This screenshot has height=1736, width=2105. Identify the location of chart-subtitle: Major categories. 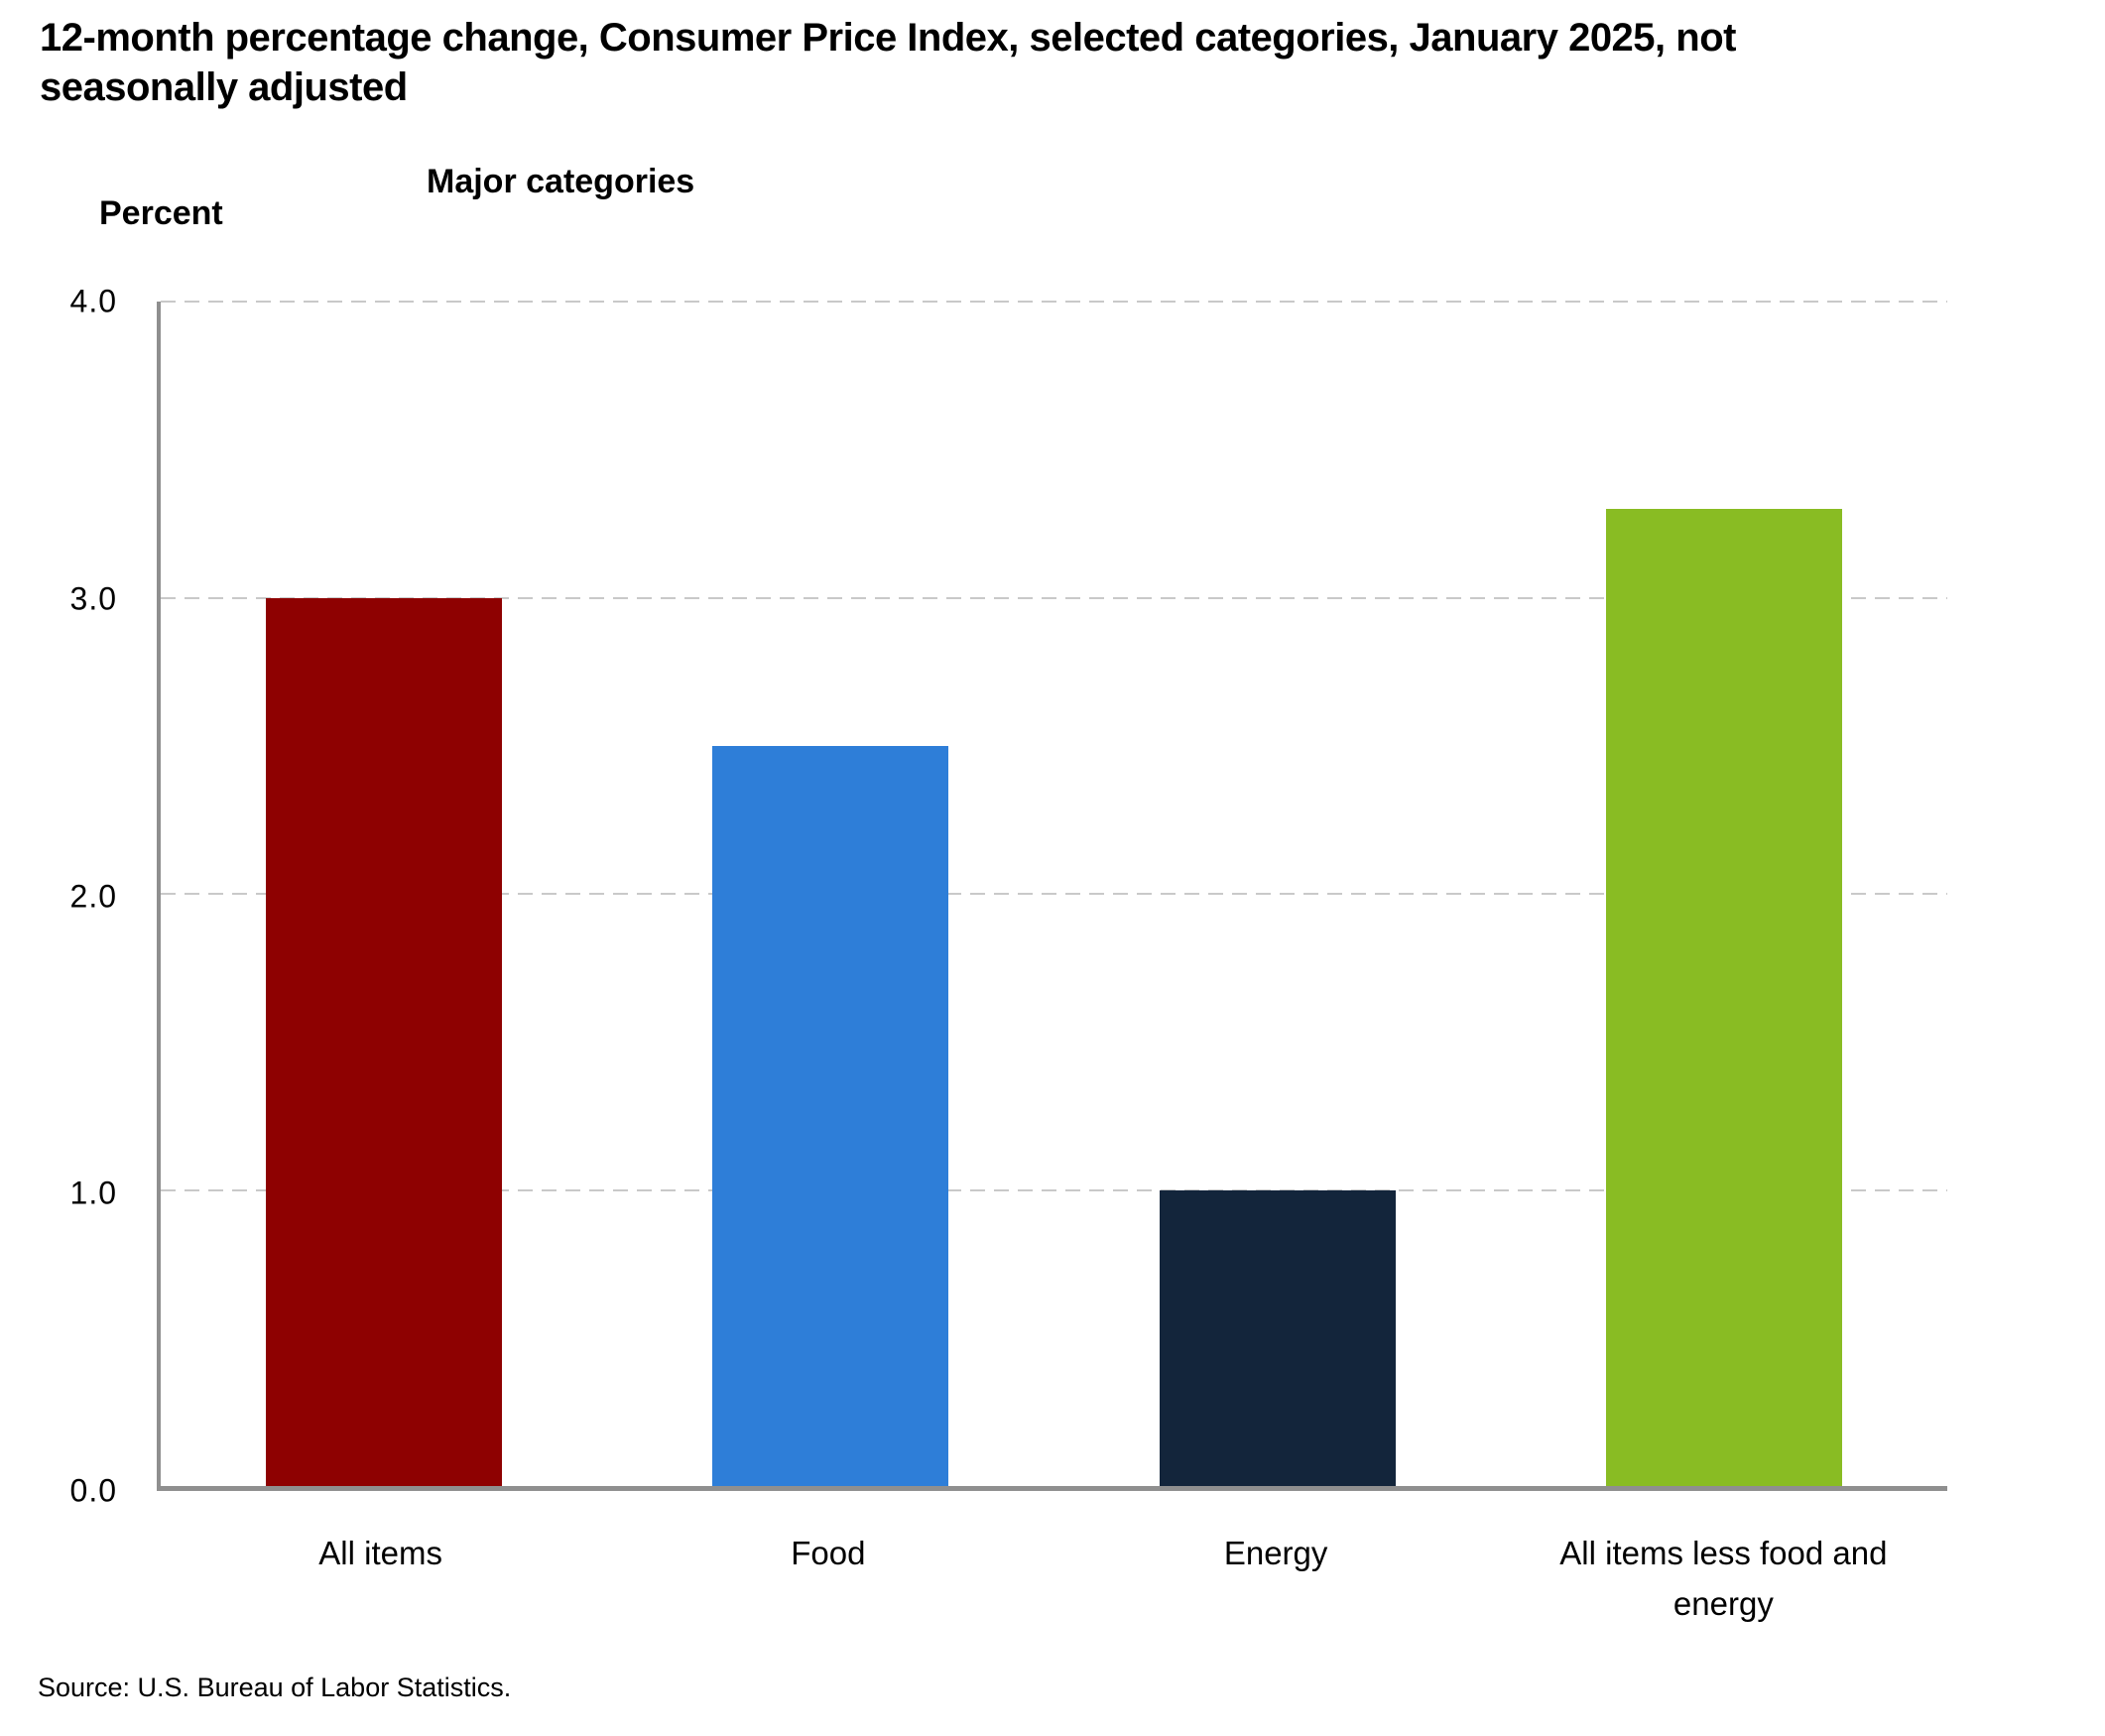
(561, 181).